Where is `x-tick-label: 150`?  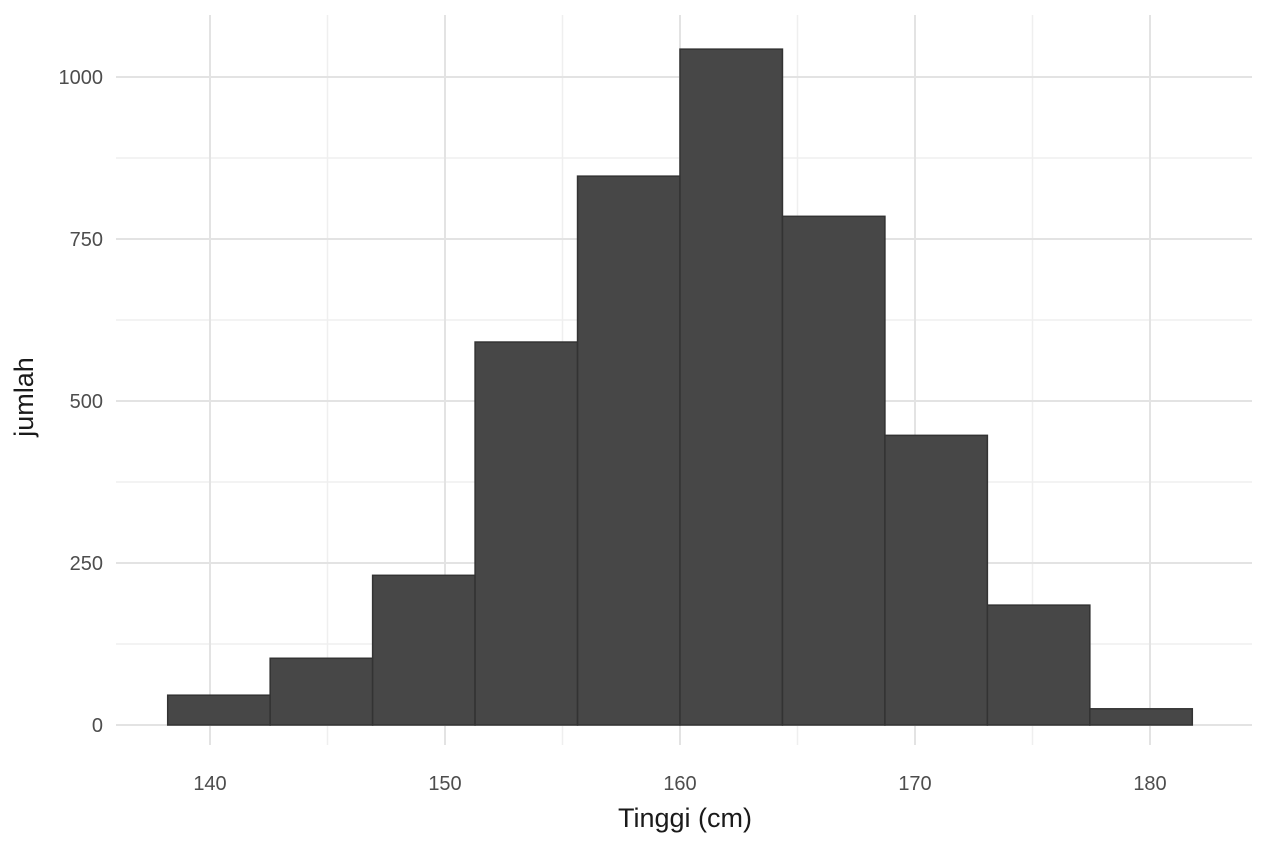 x-tick-label: 150 is located at coordinates (444, 784).